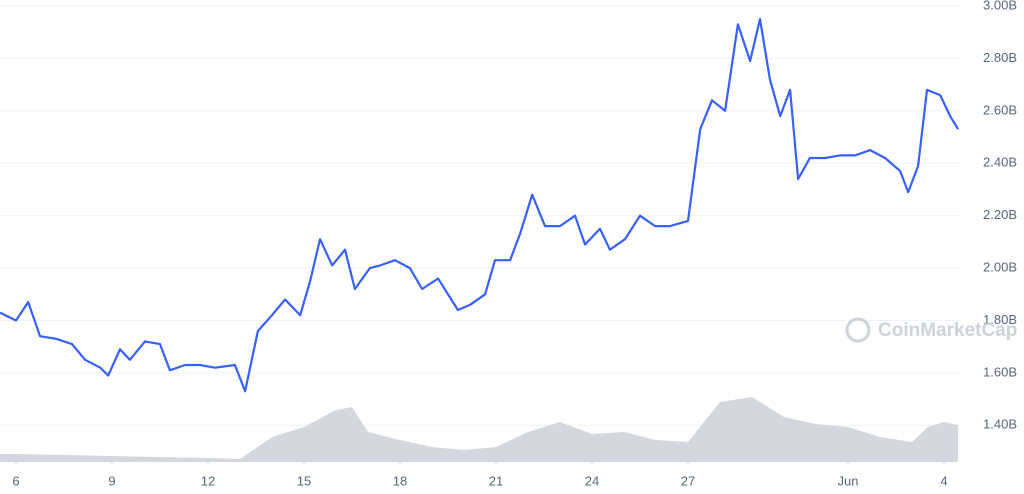 Image resolution: width=1024 pixels, height=494 pixels. Describe the element at coordinates (858, 330) in the screenshot. I see `watermark-logo` at that location.